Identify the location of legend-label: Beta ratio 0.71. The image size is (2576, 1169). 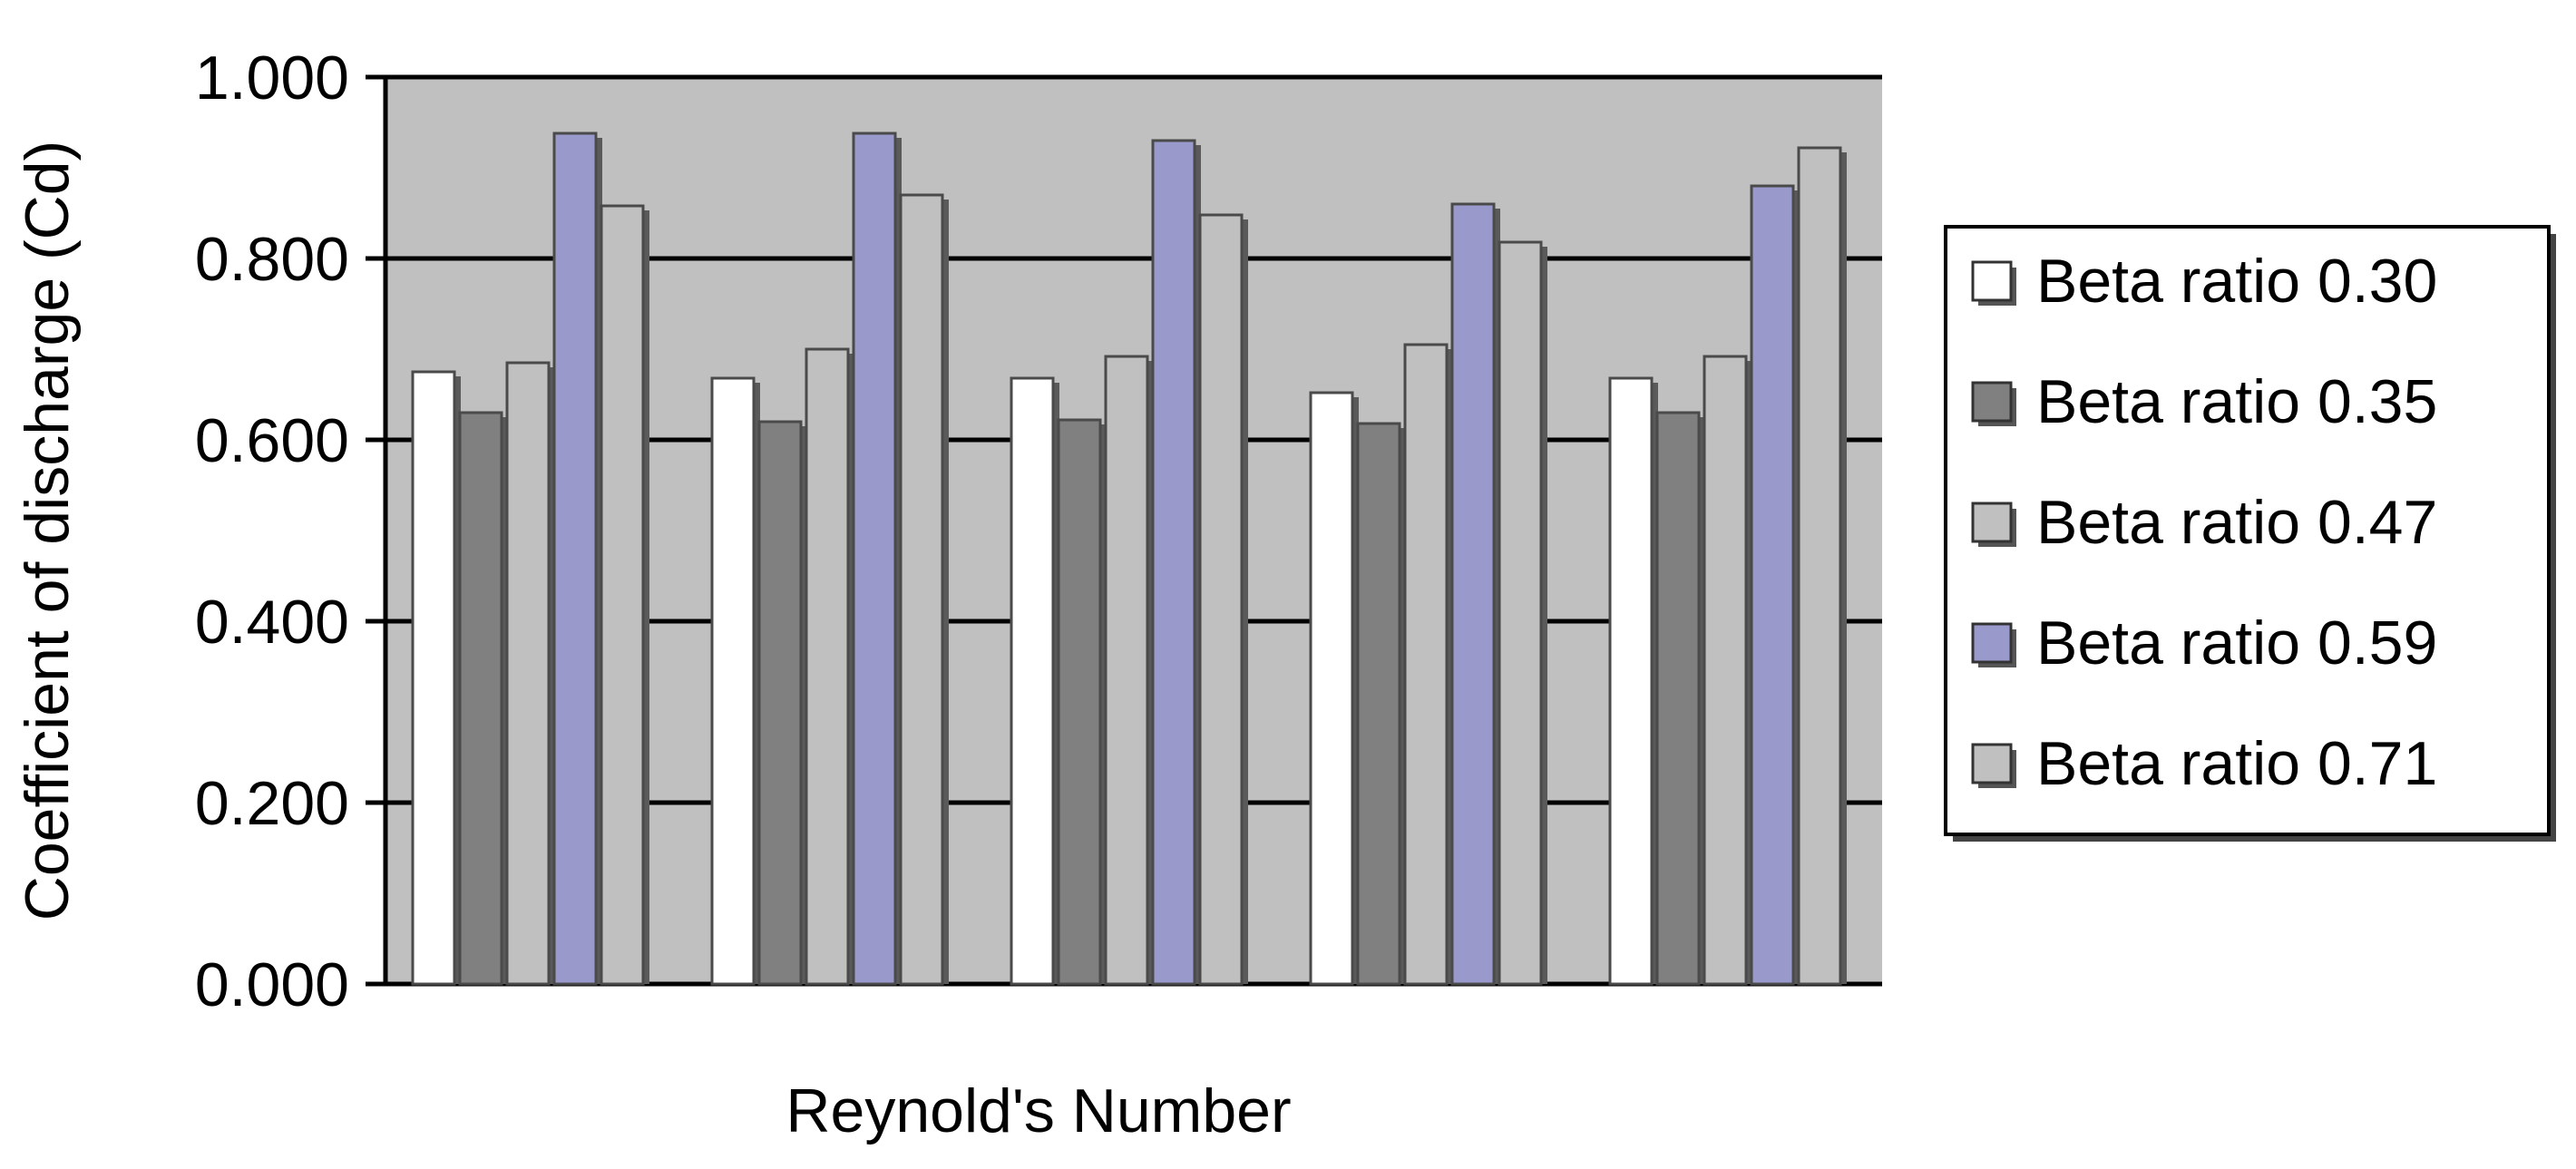
(2236, 763).